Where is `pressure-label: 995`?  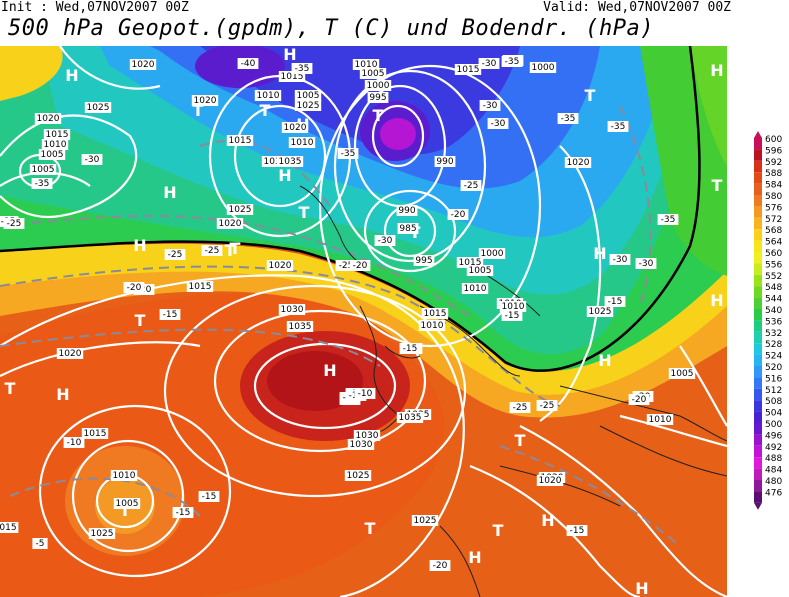
pressure-label: 995 is located at coordinates (423, 261).